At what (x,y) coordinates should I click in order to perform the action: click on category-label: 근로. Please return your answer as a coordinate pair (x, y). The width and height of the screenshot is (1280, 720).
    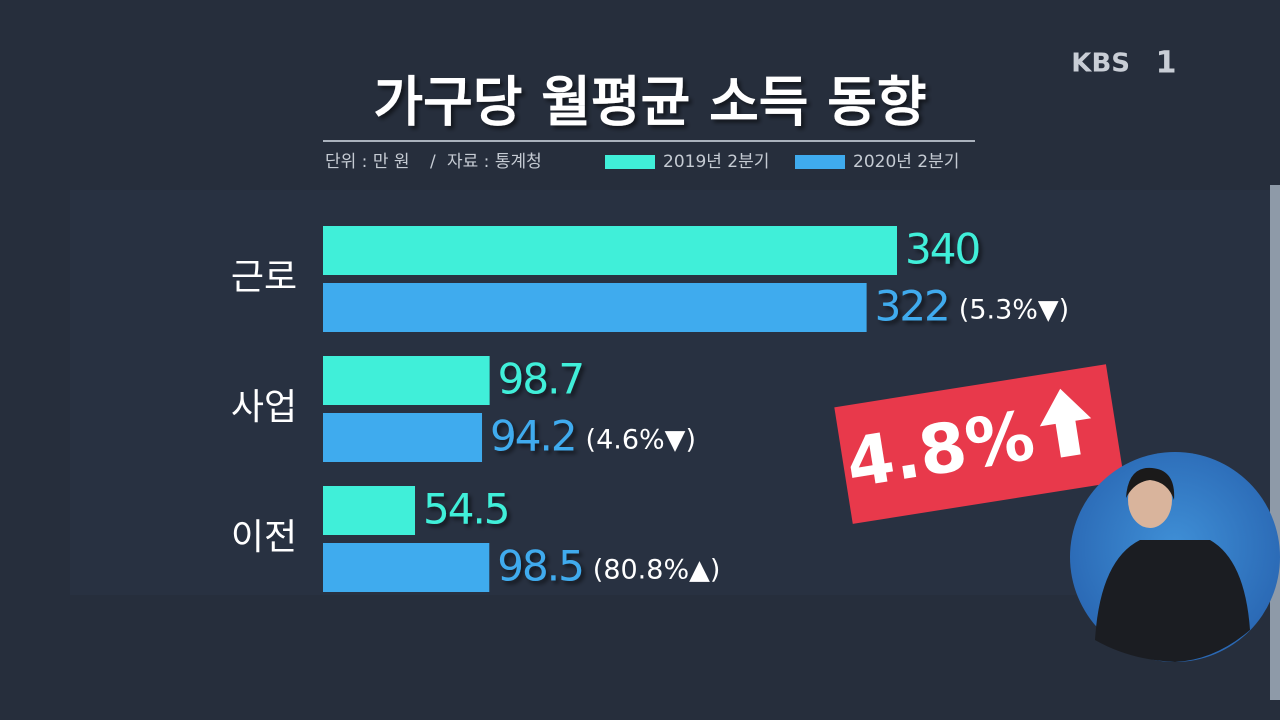
    Looking at the image, I should click on (264, 277).